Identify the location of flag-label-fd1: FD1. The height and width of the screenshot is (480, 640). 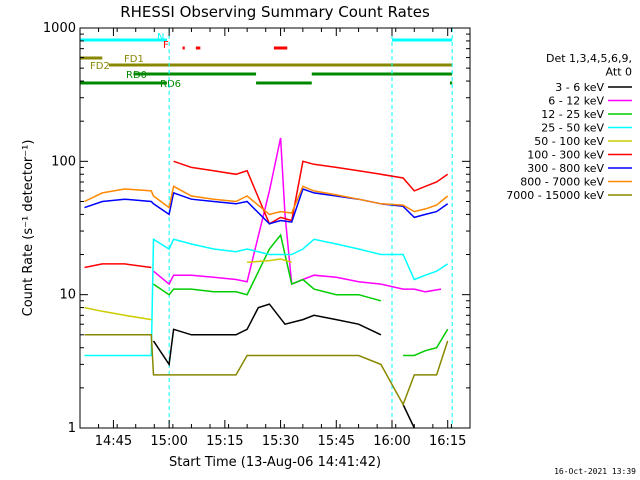
(134, 59).